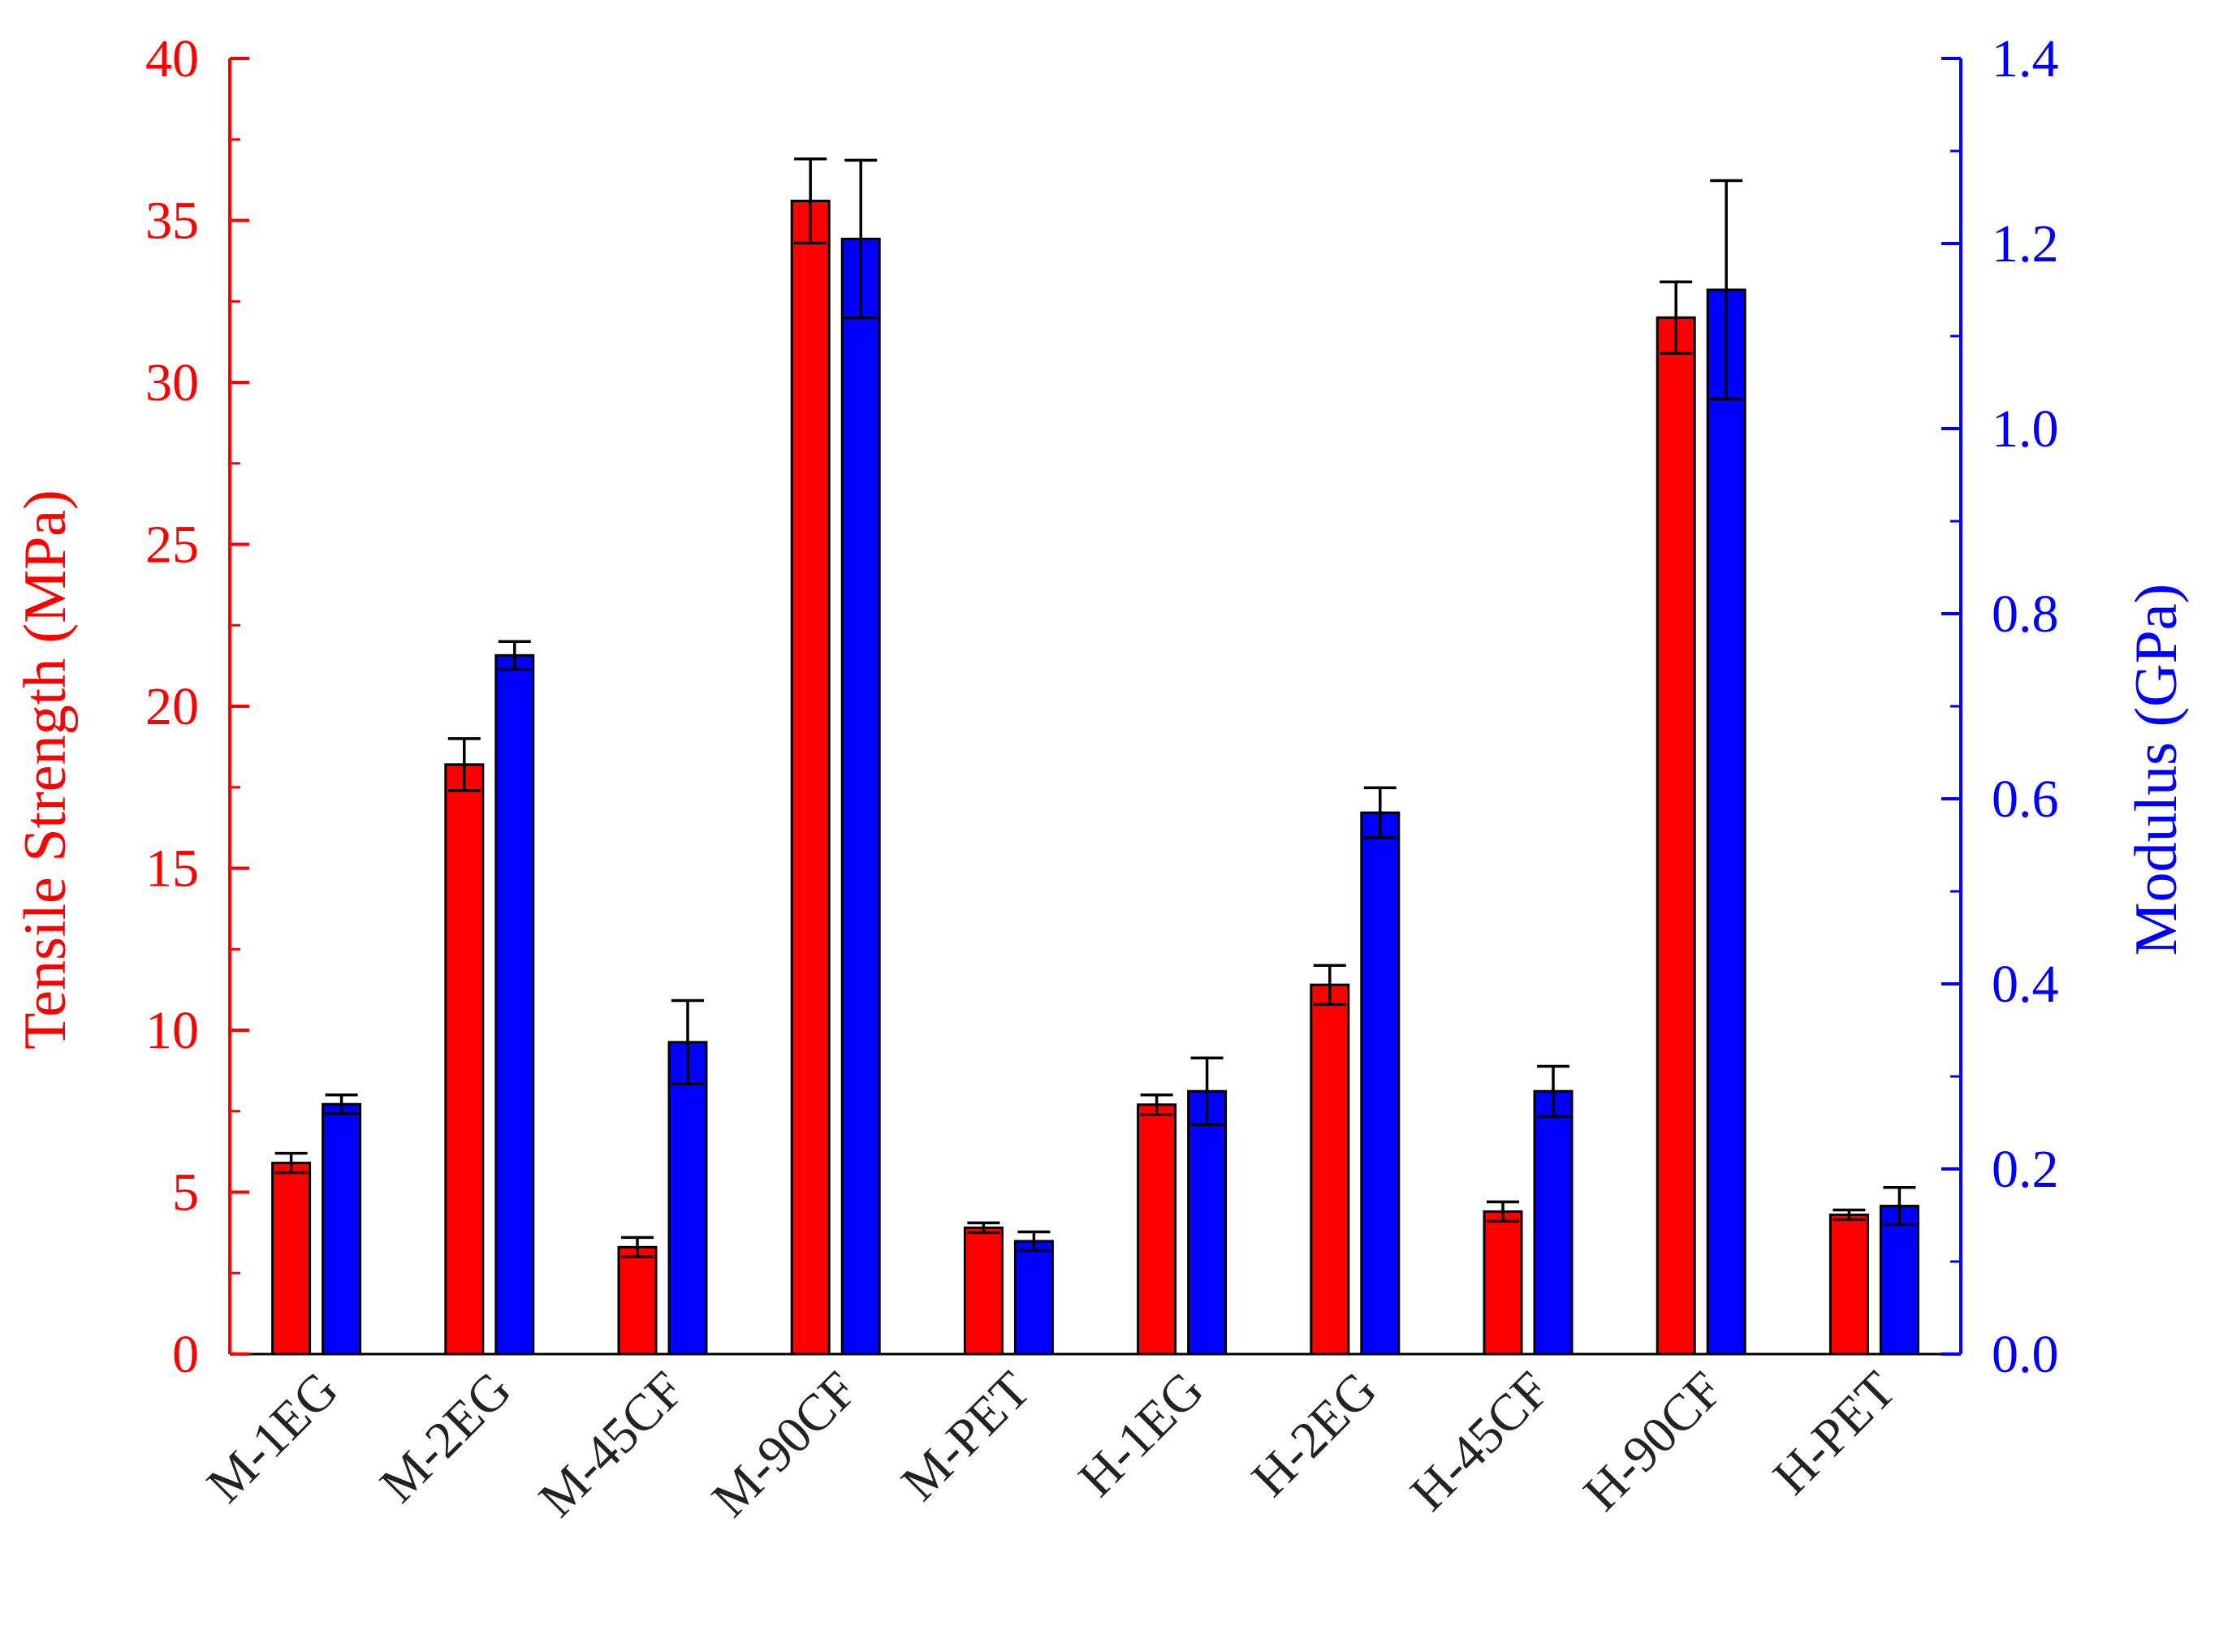 This screenshot has width=2219, height=1652. I want to click on bar-tensile-strength-h-pet, so click(1848, 1284).